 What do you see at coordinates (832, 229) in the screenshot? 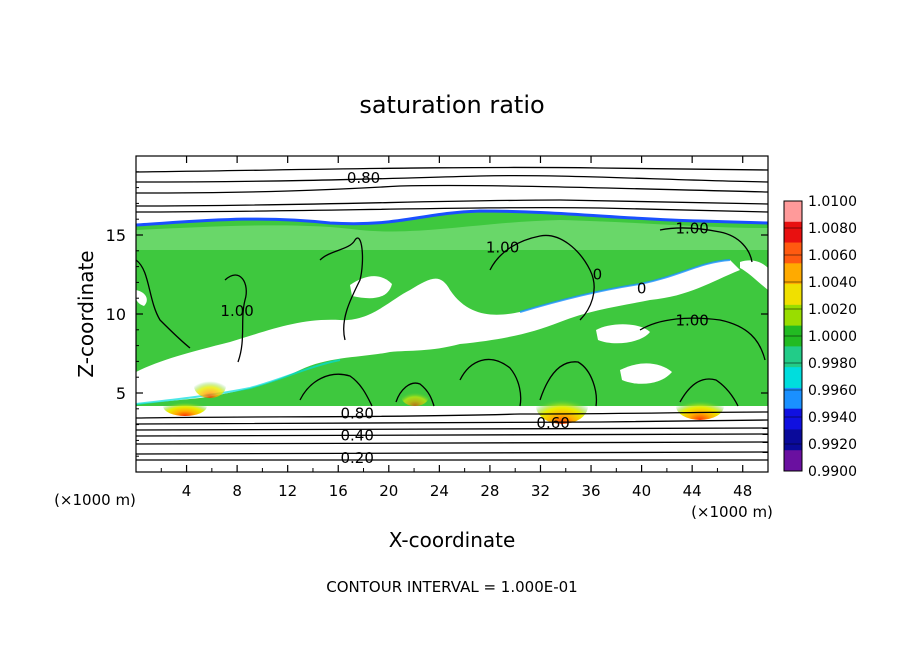
I see `colorbar-label: 1.0080` at bounding box center [832, 229].